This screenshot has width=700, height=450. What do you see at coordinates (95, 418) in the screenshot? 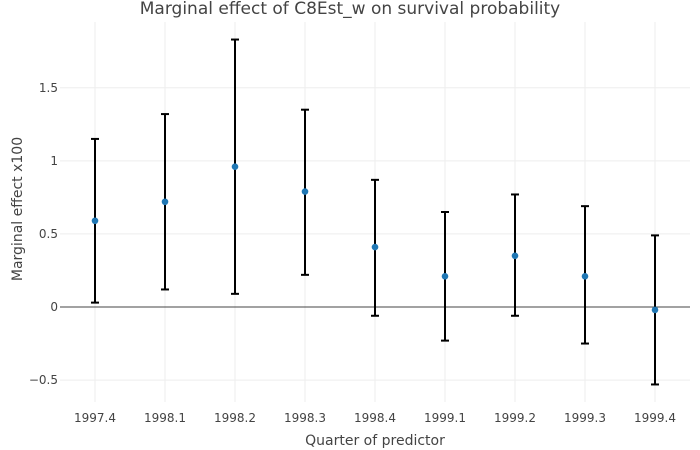
I see `x-tick-label: 1997.4` at bounding box center [95, 418].